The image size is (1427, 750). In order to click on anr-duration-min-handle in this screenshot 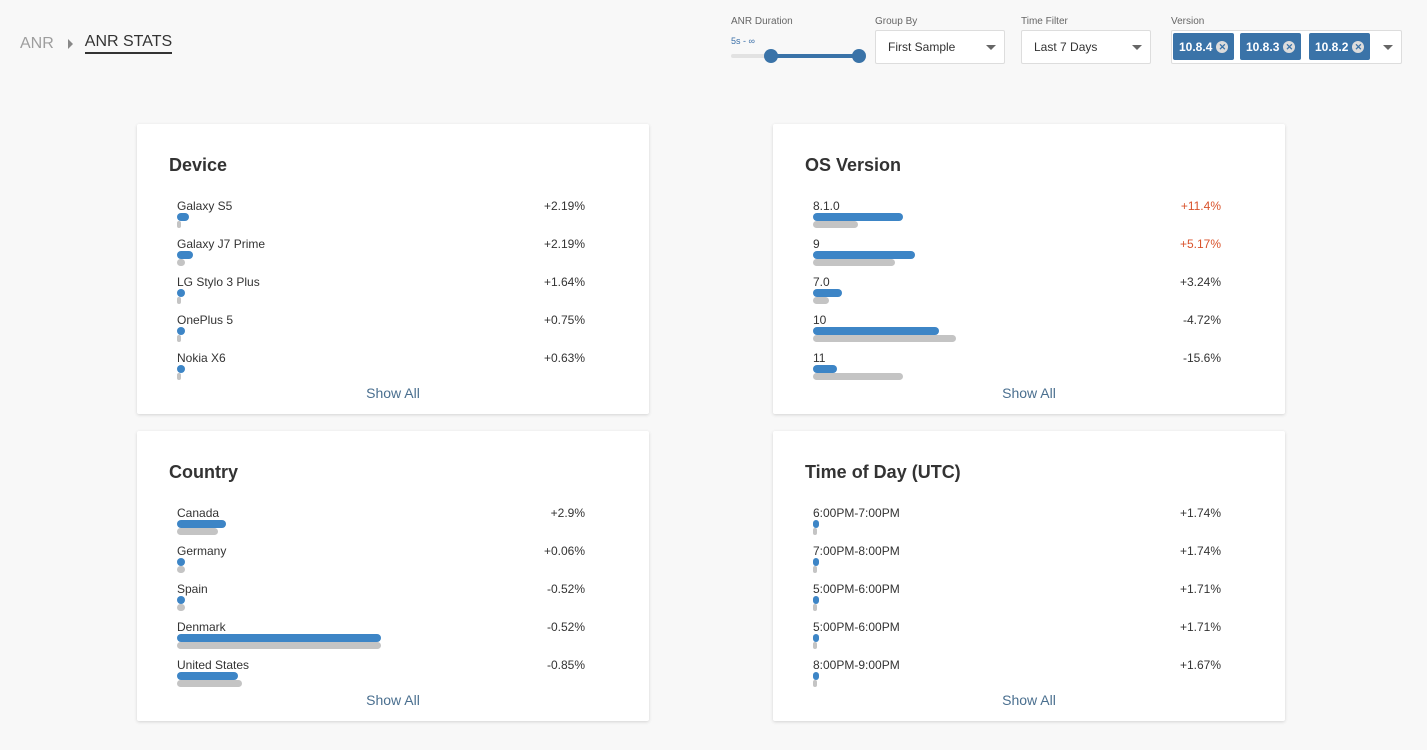, I will do `click(771, 56)`.